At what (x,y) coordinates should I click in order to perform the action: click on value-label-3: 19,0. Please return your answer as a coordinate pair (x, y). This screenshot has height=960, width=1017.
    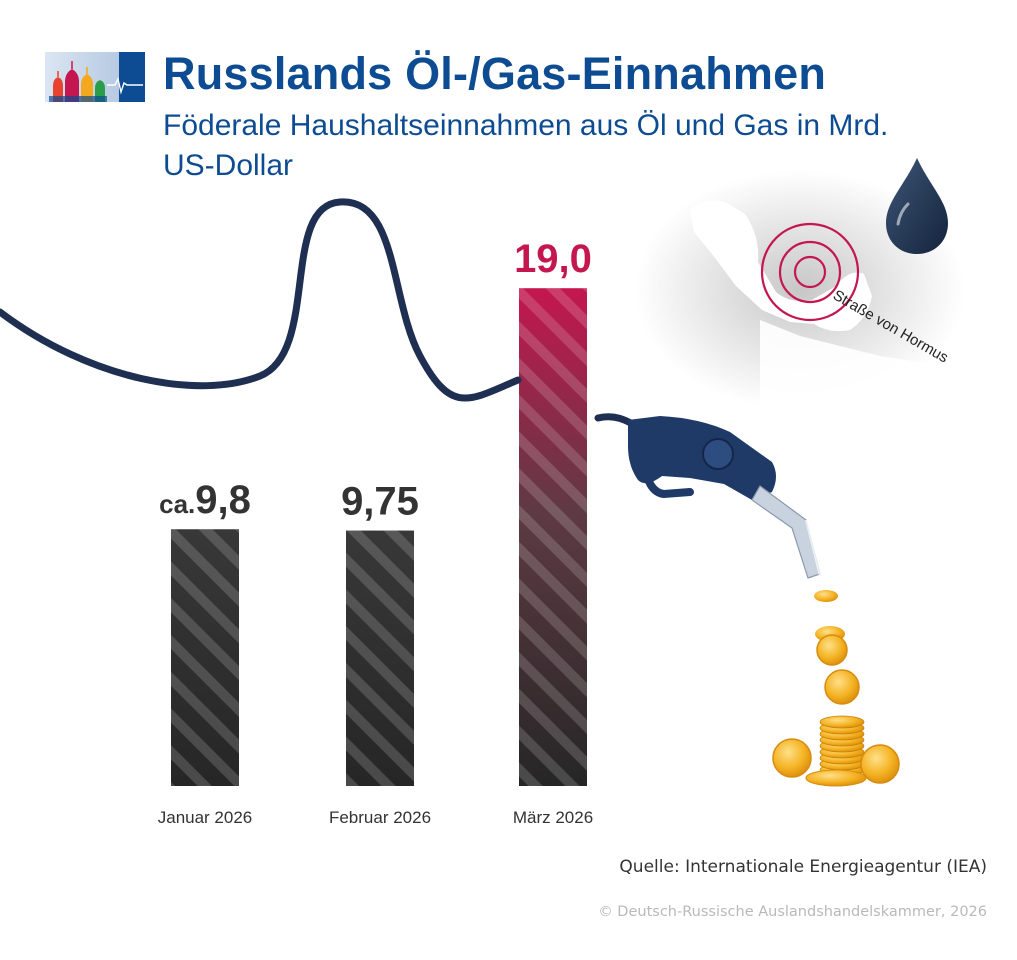
    Looking at the image, I should click on (553, 259).